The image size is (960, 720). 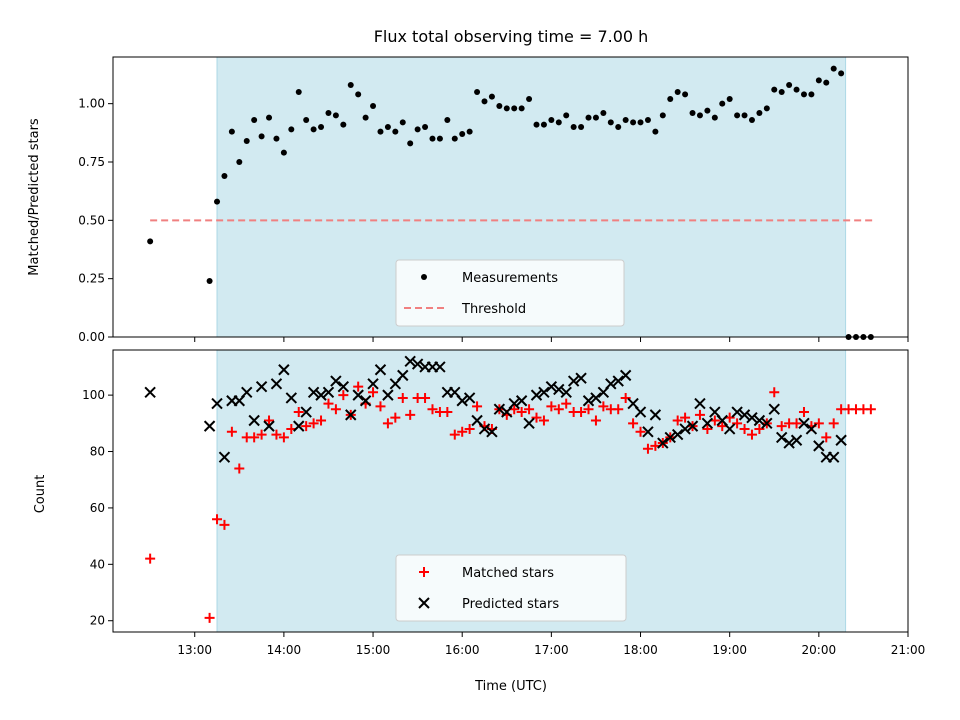 I want to click on y-ticks-bottom: 20 40 60 80 100, so click(x=97, y=508).